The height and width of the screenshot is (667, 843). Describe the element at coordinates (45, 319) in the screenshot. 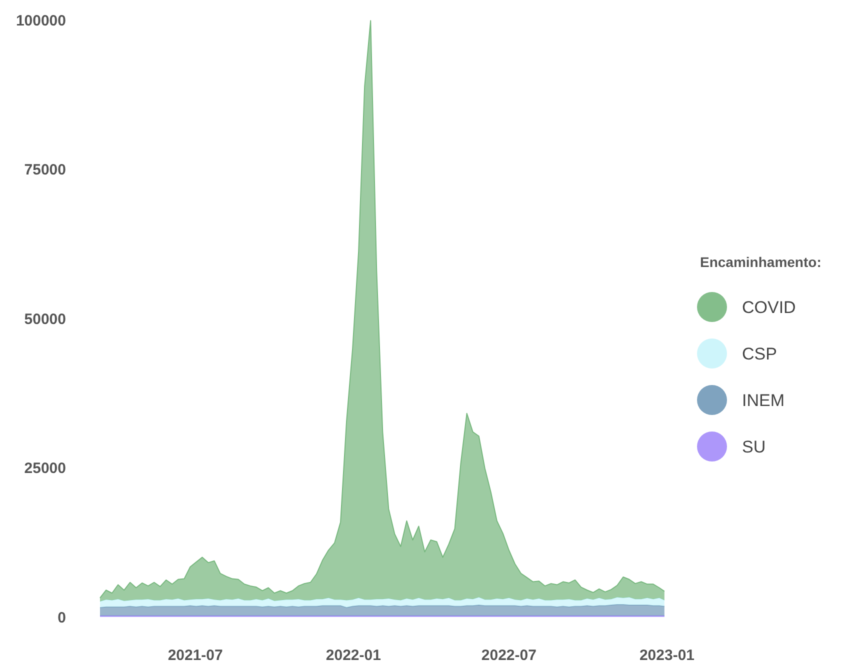

I see `y-tick-label: 50000` at that location.